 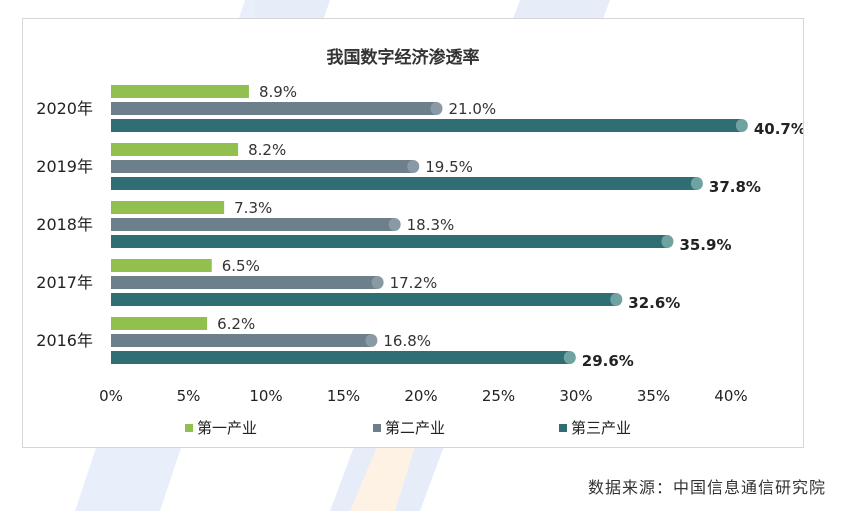 What do you see at coordinates (735, 187) in the screenshot?
I see `data-label-第三产业-2019年: 37.8%` at bounding box center [735, 187].